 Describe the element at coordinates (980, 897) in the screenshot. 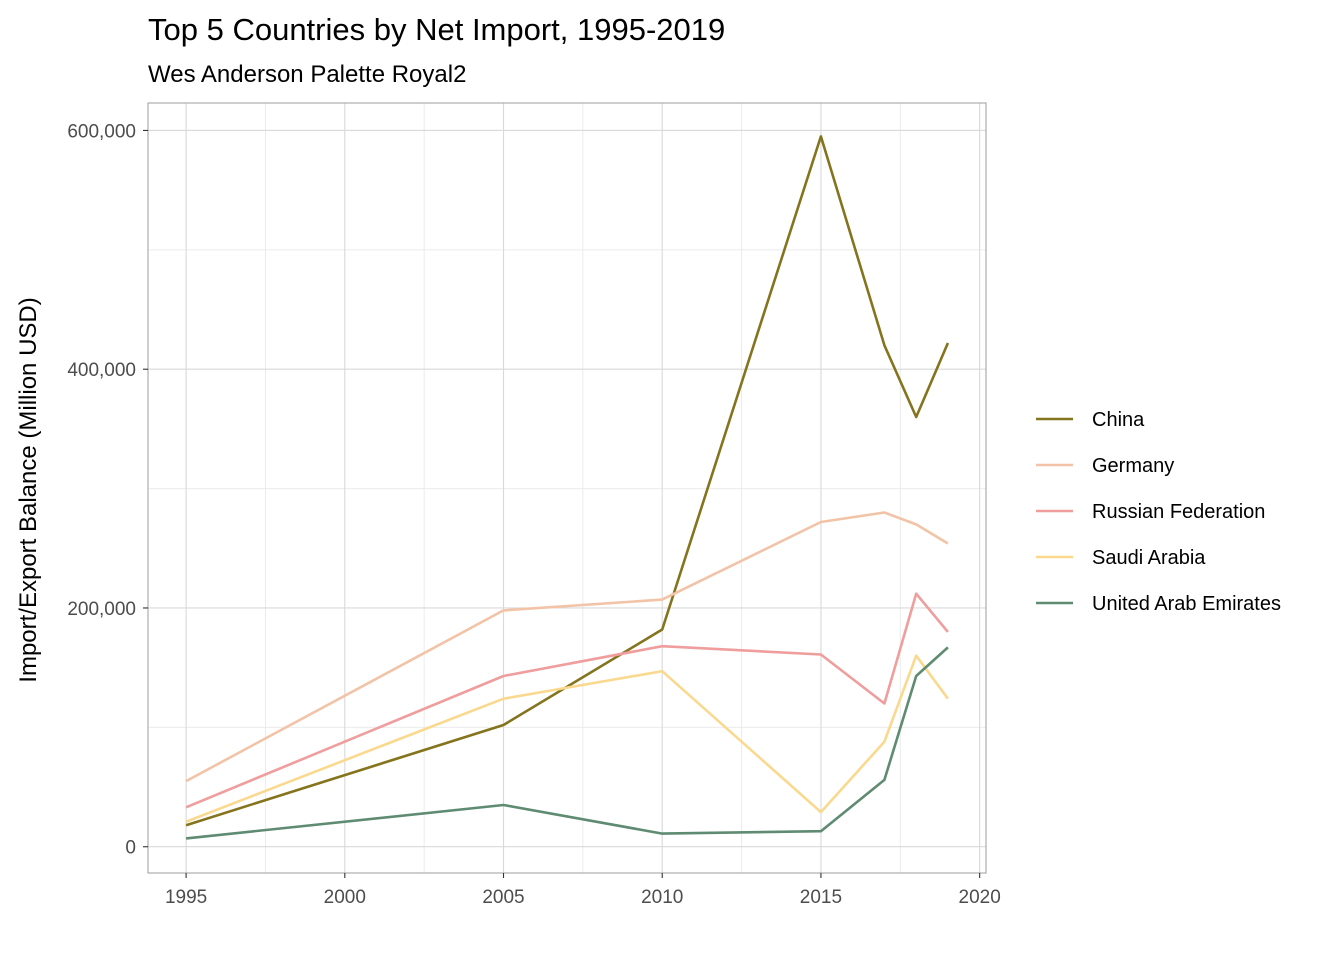

I see `x-tick-label: 2020` at that location.